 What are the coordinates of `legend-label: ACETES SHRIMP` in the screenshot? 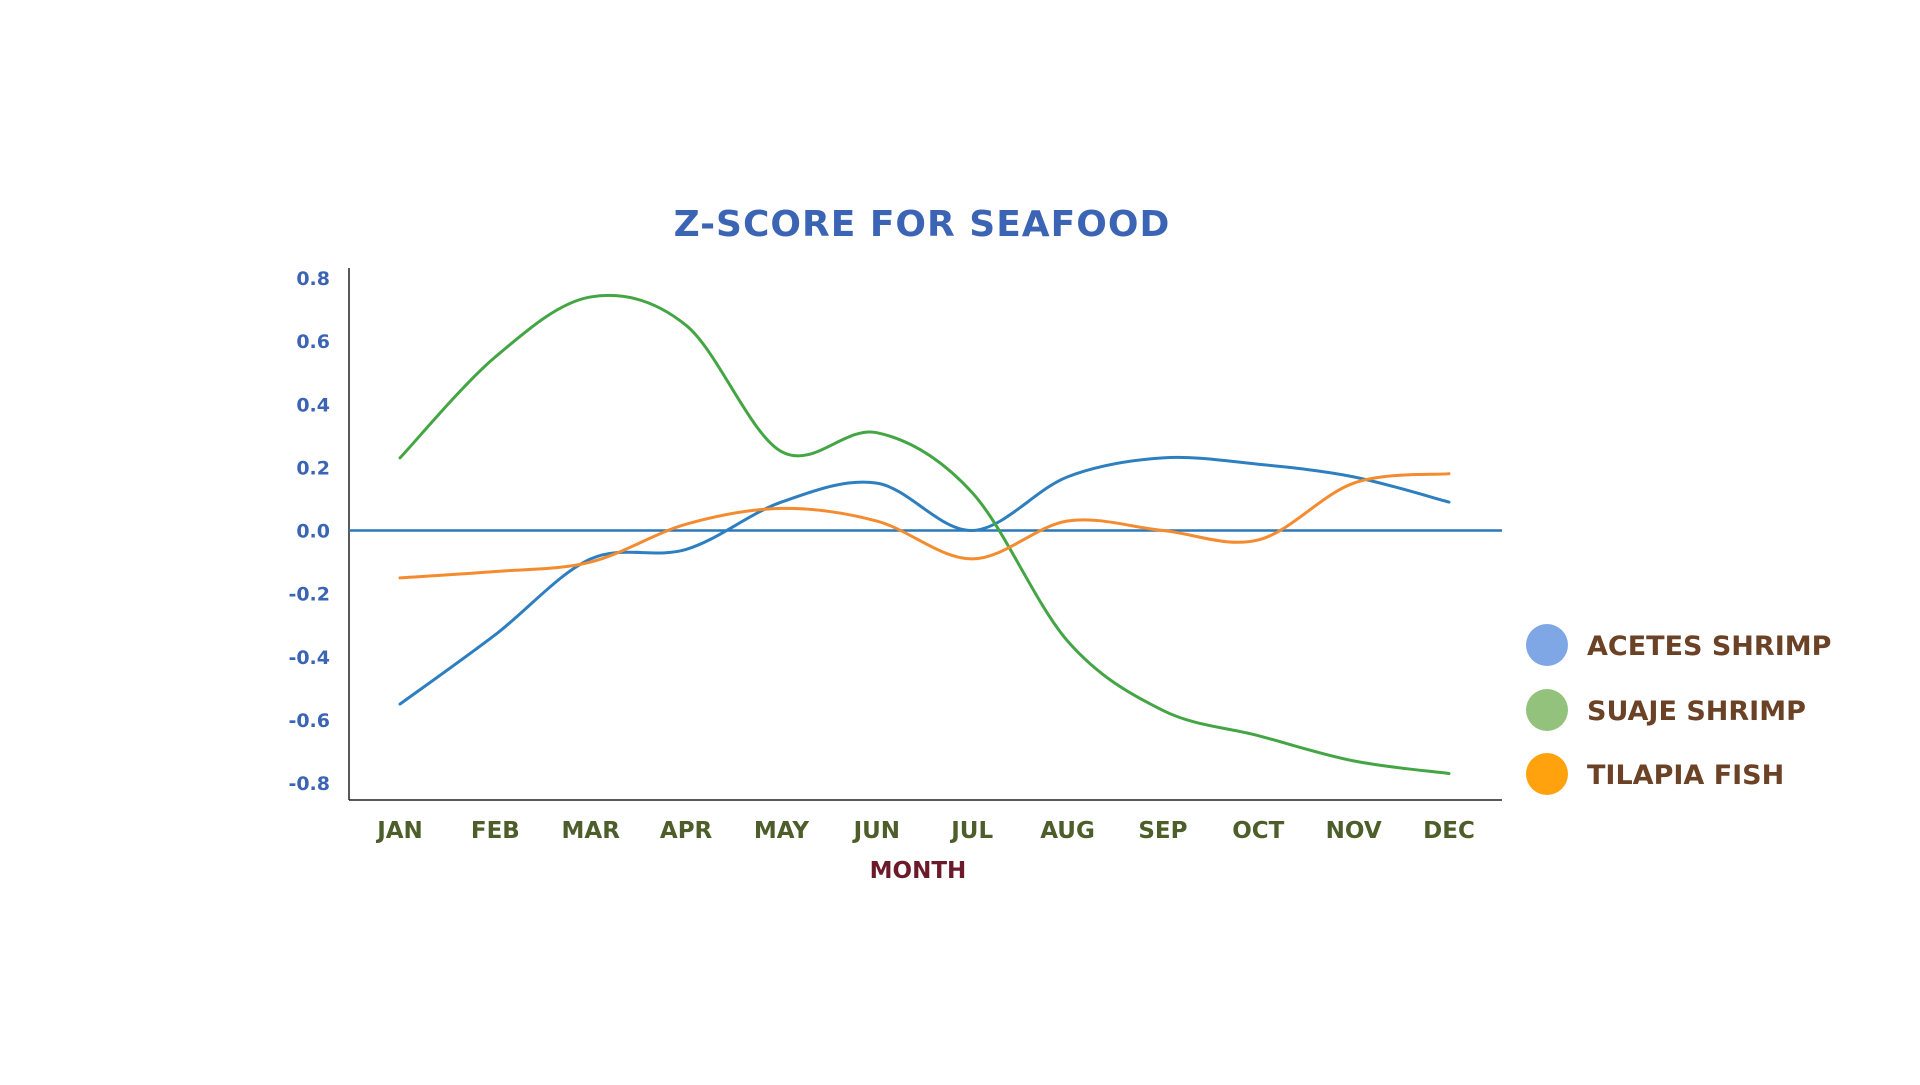 It's located at (1709, 646).